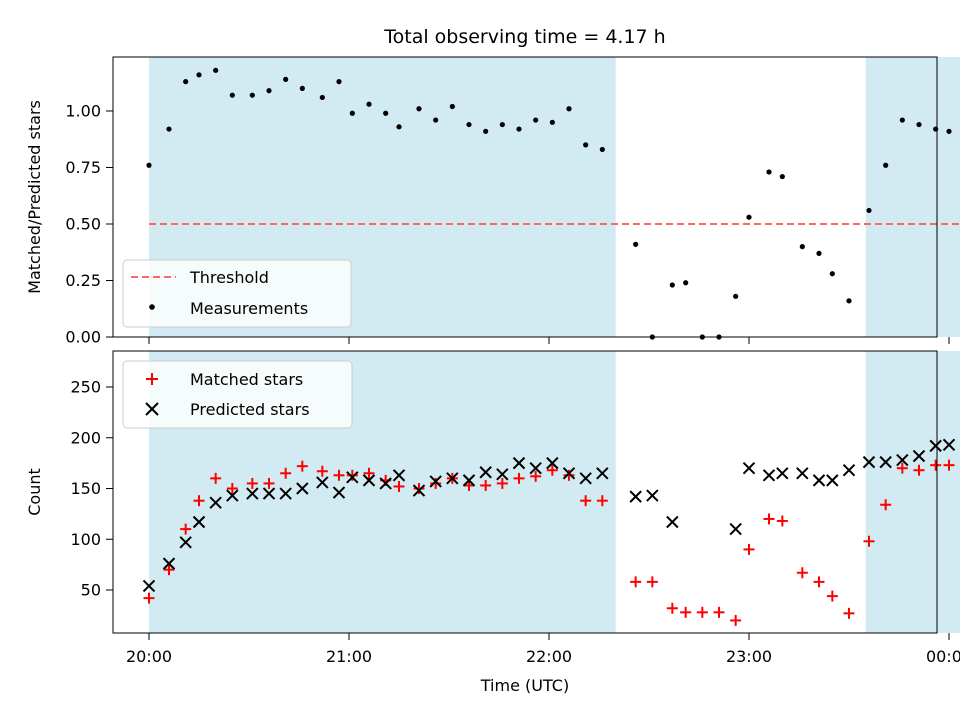  I want to click on legend-predicted-swatch, so click(152, 409).